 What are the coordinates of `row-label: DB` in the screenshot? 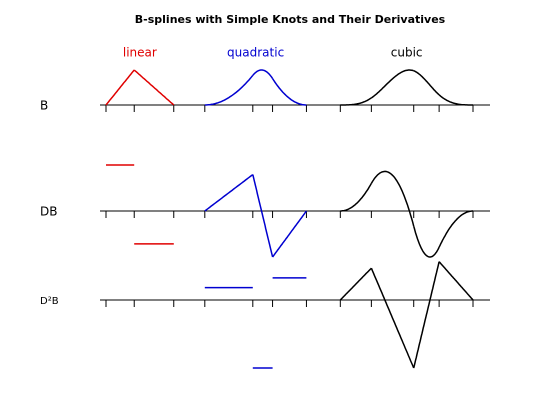 It's located at (48, 212).